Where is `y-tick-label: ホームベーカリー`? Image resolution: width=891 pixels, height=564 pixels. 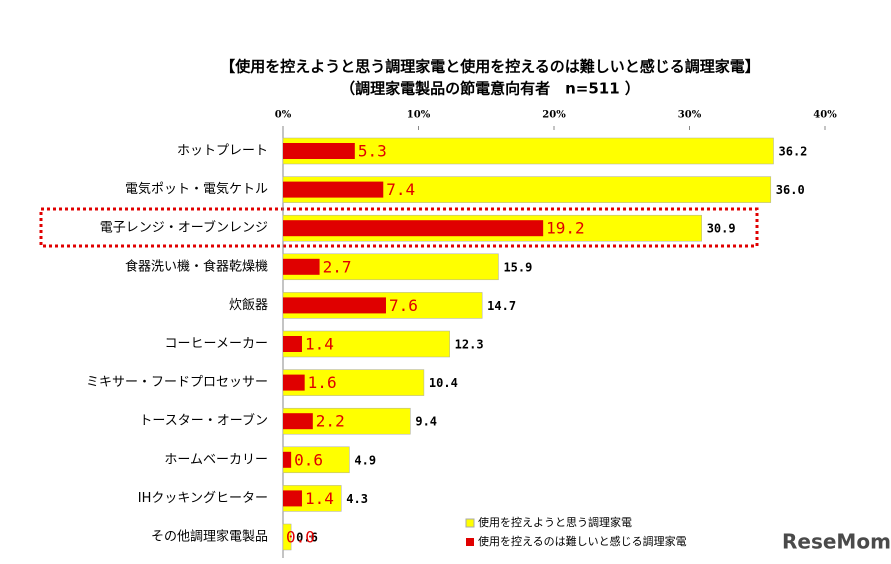
y-tick-label: ホームベーカリー is located at coordinates (216, 459).